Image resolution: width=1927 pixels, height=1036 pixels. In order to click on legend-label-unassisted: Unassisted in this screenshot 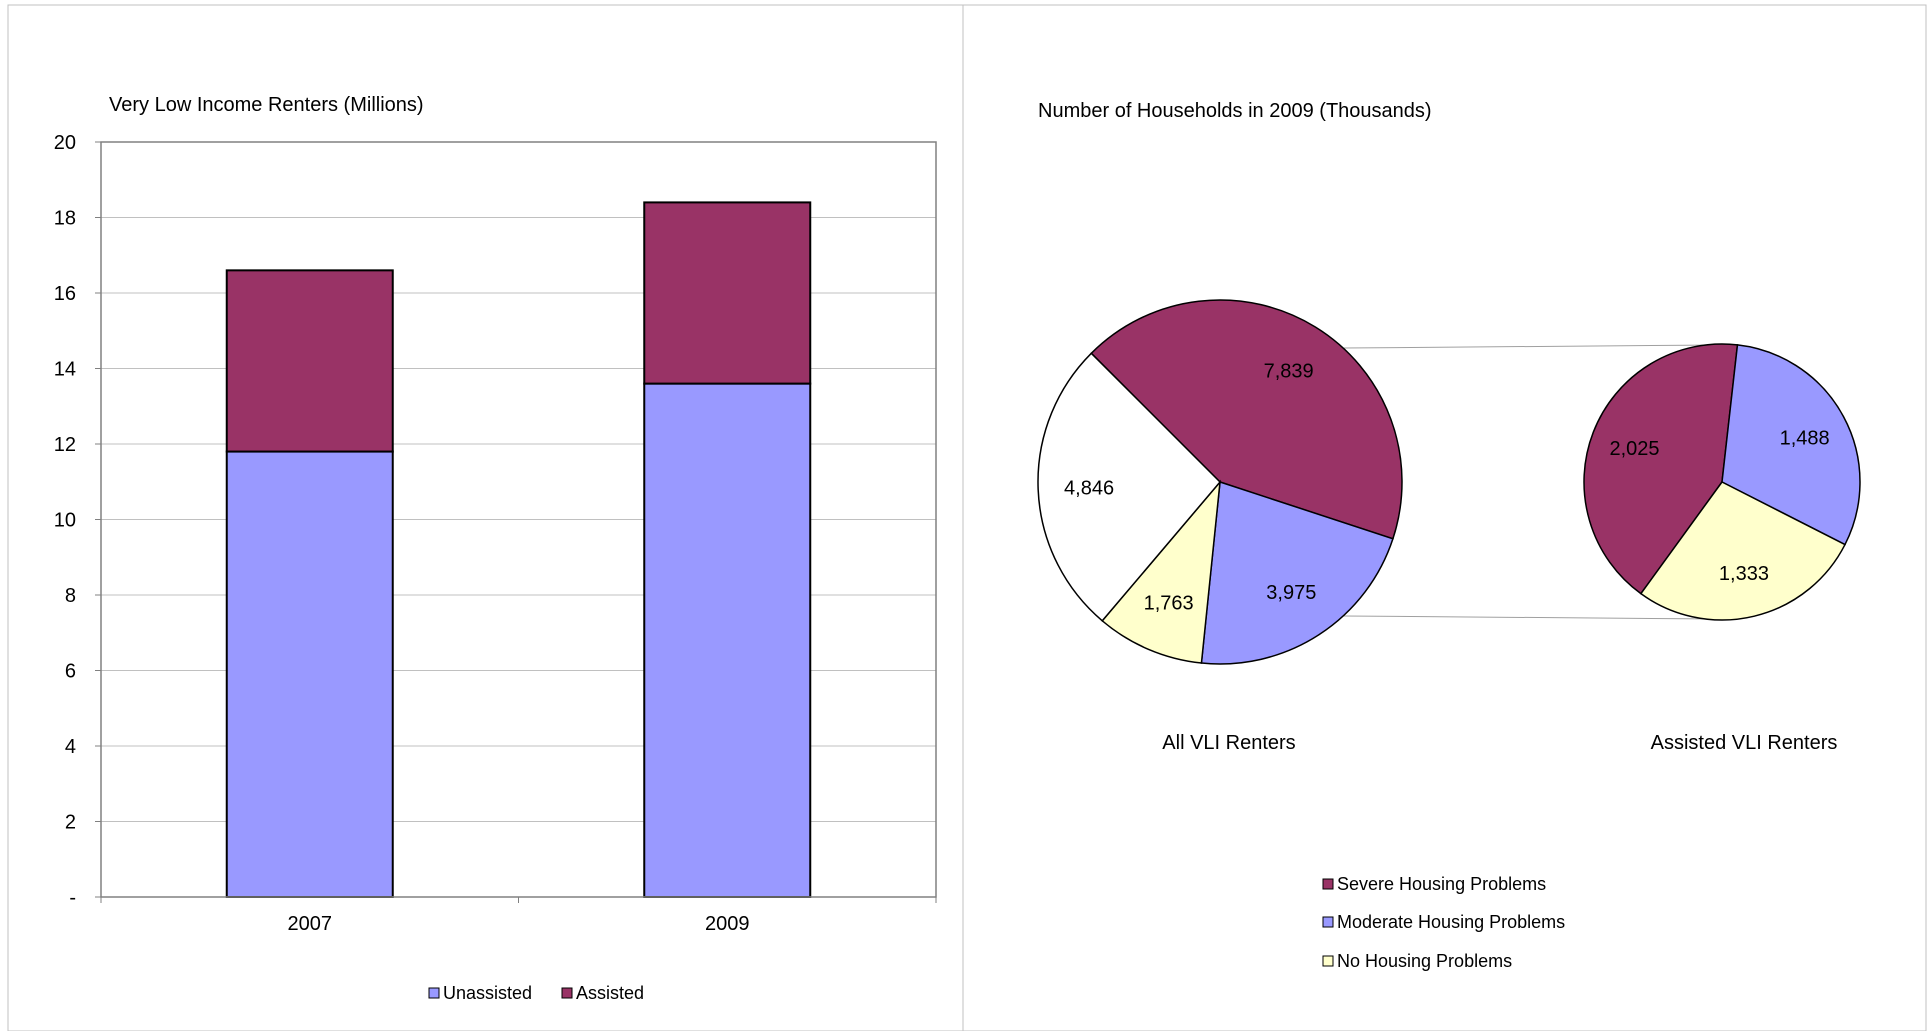, I will do `click(487, 993)`.